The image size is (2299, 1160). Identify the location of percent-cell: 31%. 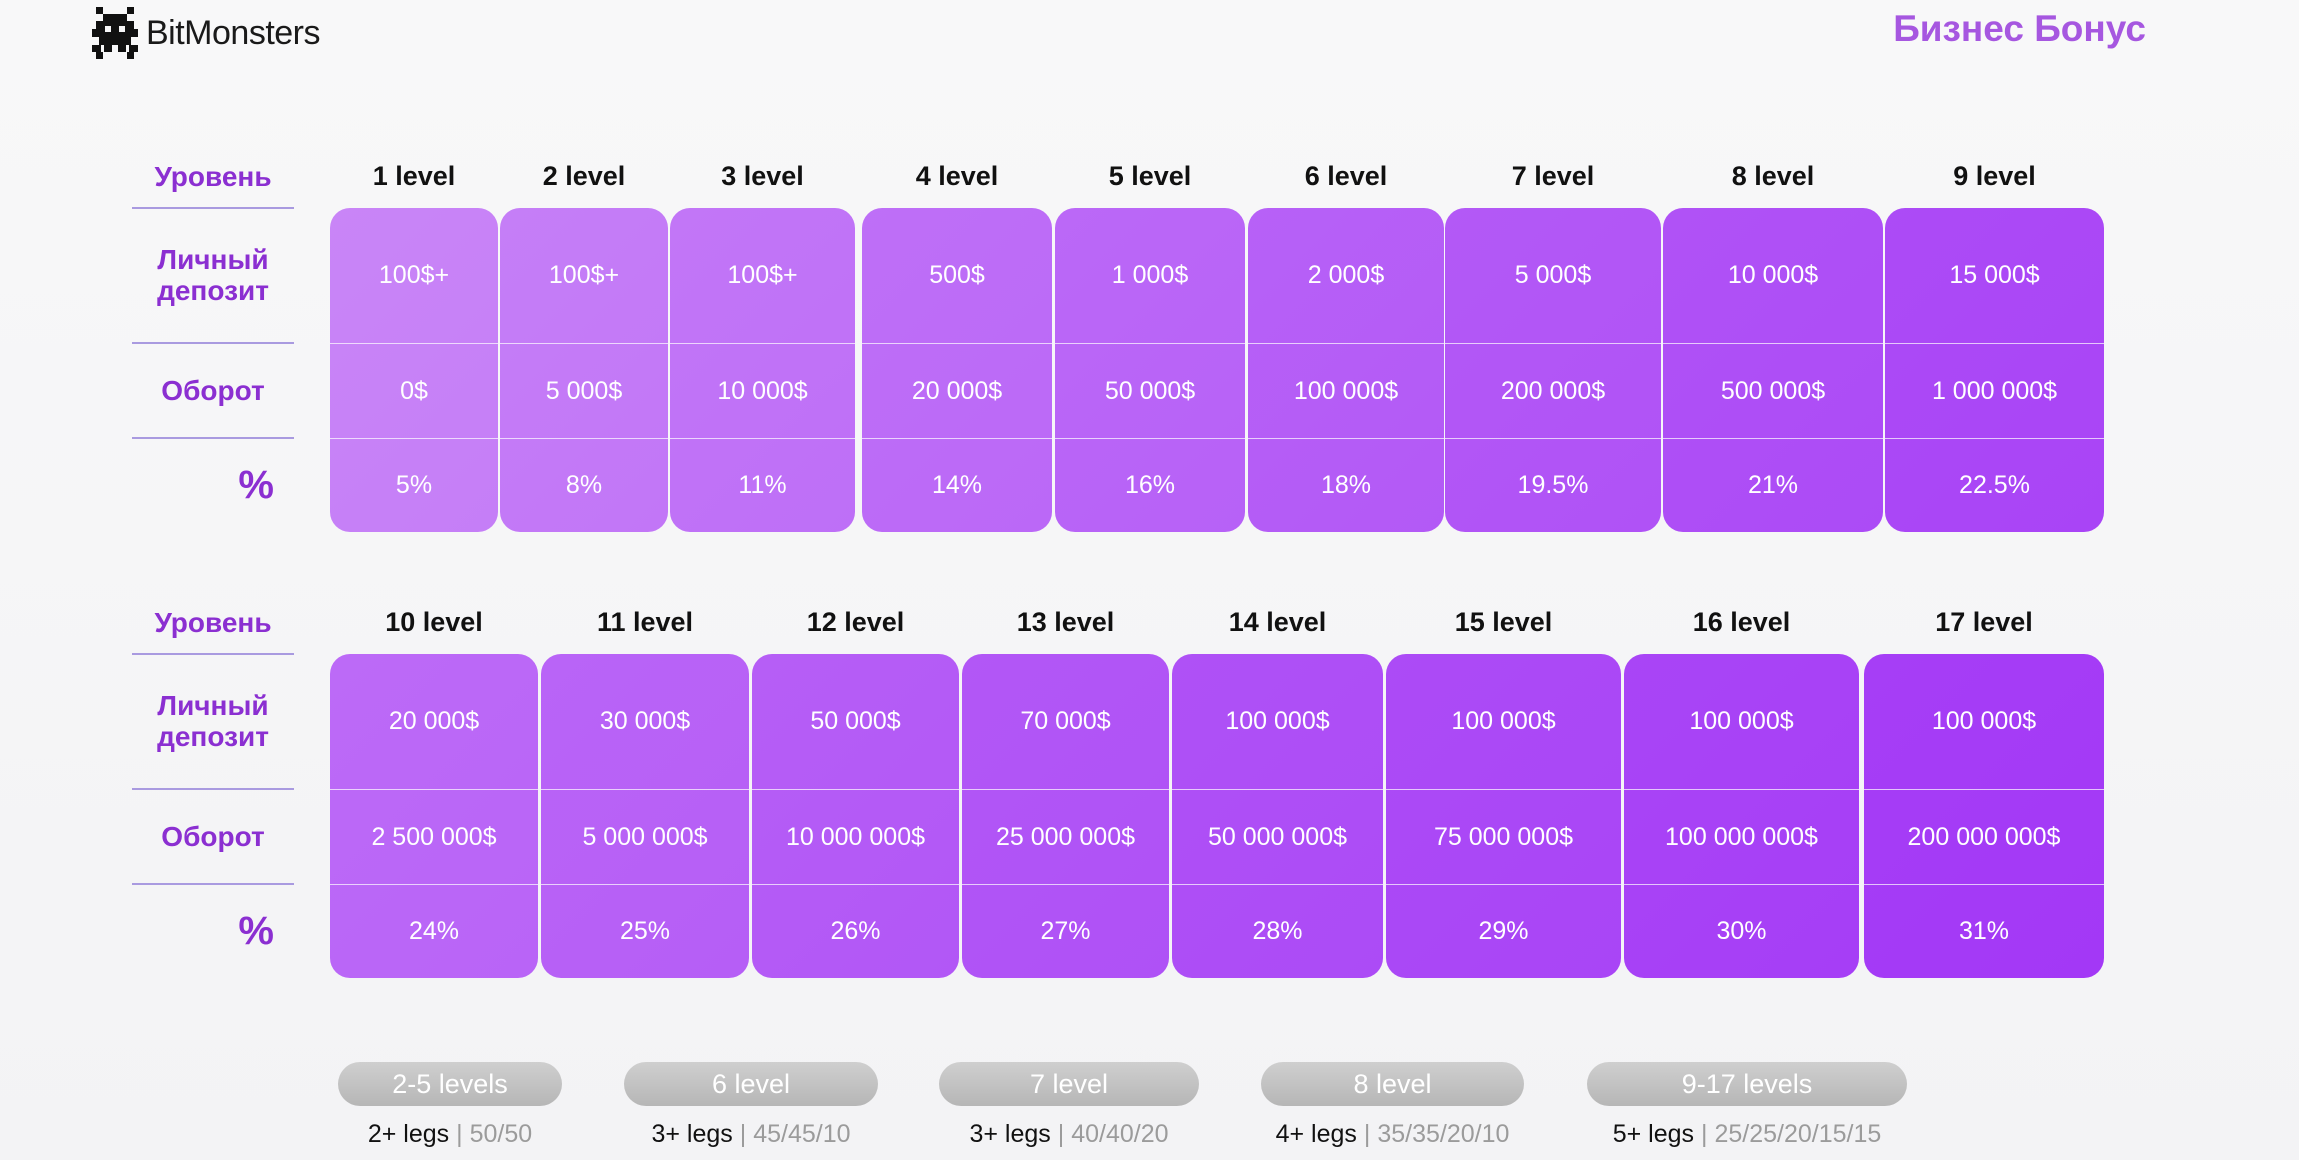
(1984, 931).